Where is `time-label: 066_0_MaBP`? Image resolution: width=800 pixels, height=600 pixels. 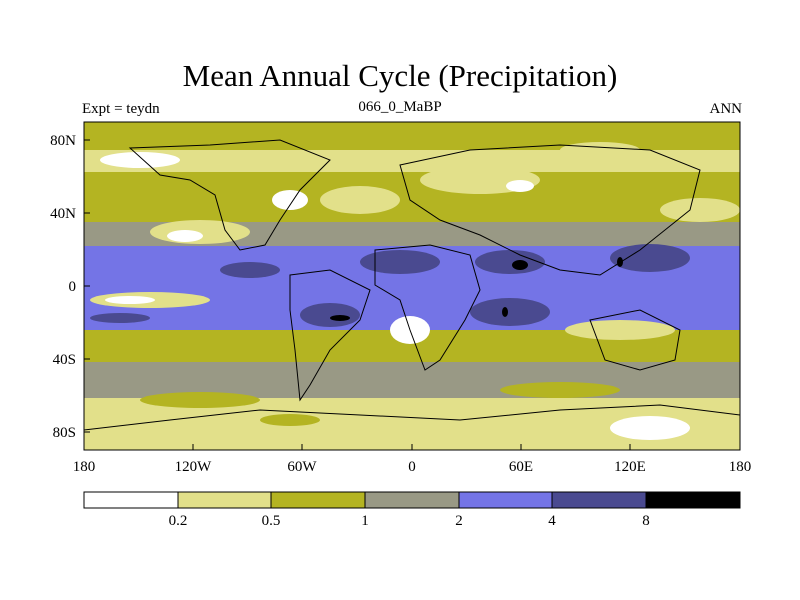
time-label: 066_0_MaBP is located at coordinates (400, 107).